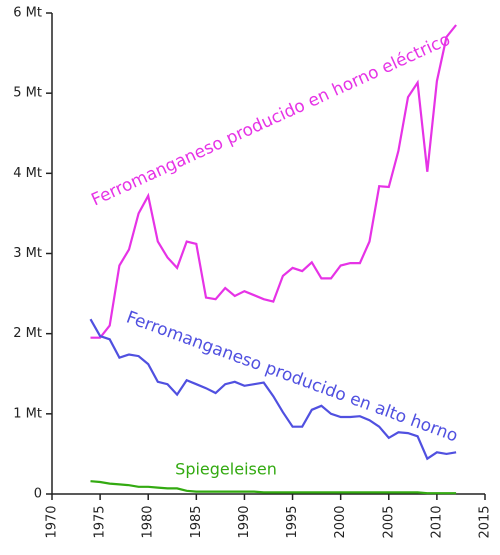 This screenshot has width=500, height=555. I want to click on x-tick-label: 2010, so click(436, 521).